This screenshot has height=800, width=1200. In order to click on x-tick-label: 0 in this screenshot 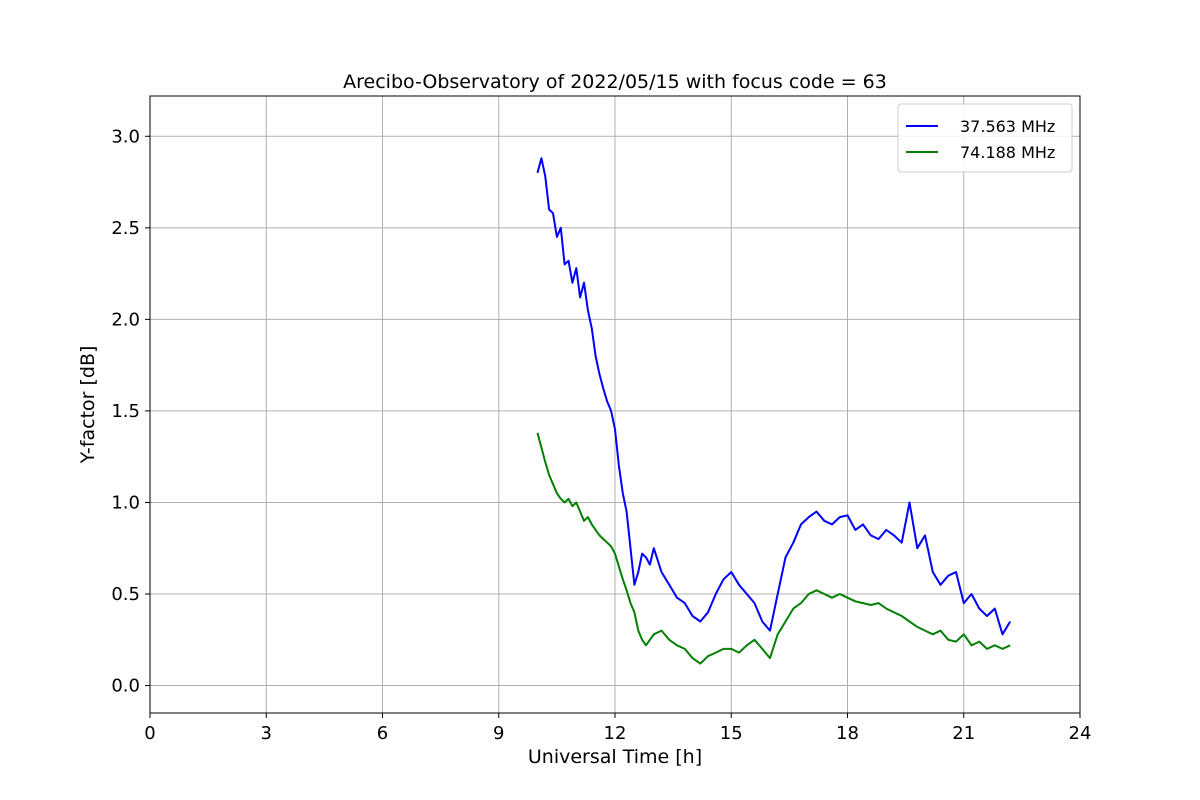, I will do `click(149, 733)`.